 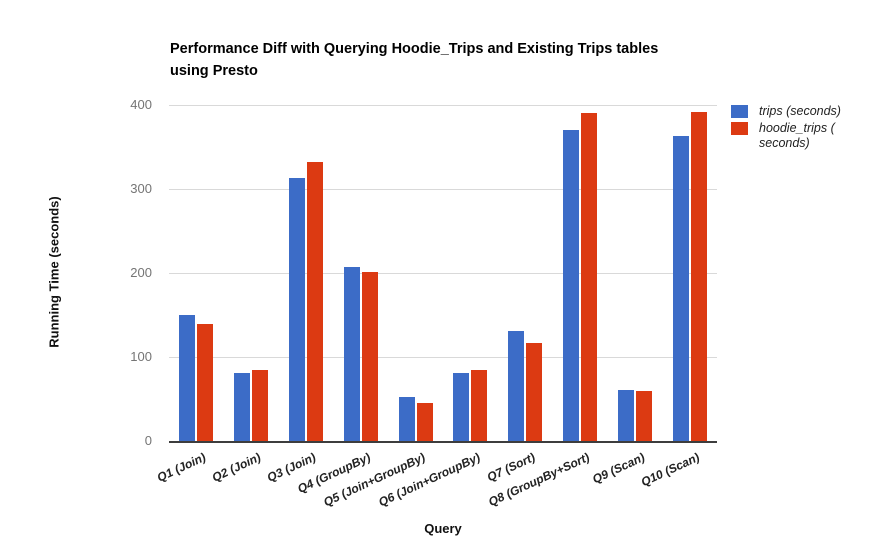 What do you see at coordinates (539, 480) in the screenshot?
I see `x-tick-label-q8: Q8 (GroupBy+Sort)` at bounding box center [539, 480].